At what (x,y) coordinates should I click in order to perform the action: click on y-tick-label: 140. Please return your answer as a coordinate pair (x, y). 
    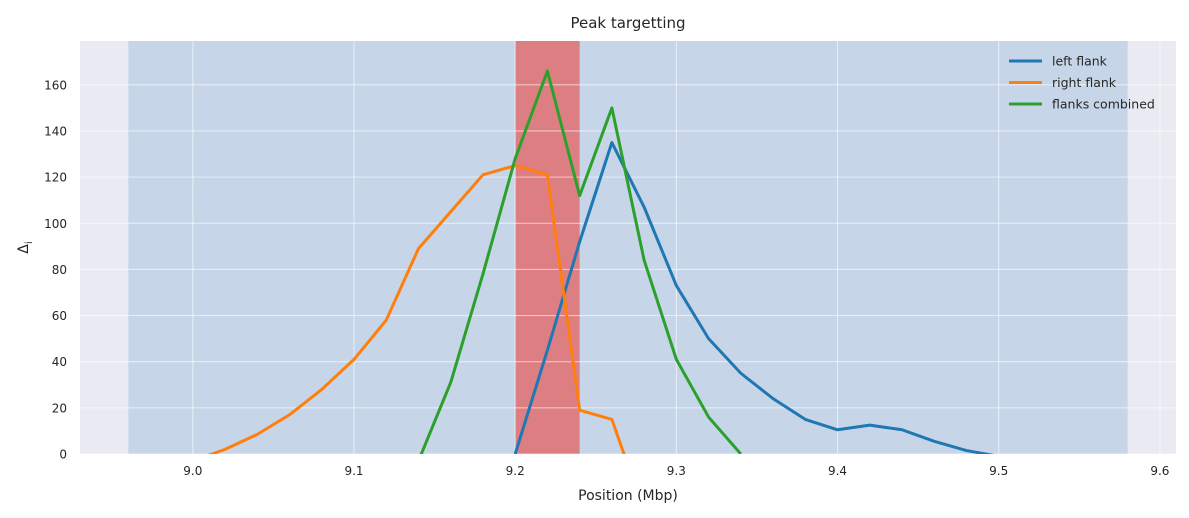
    Looking at the image, I should click on (55, 131).